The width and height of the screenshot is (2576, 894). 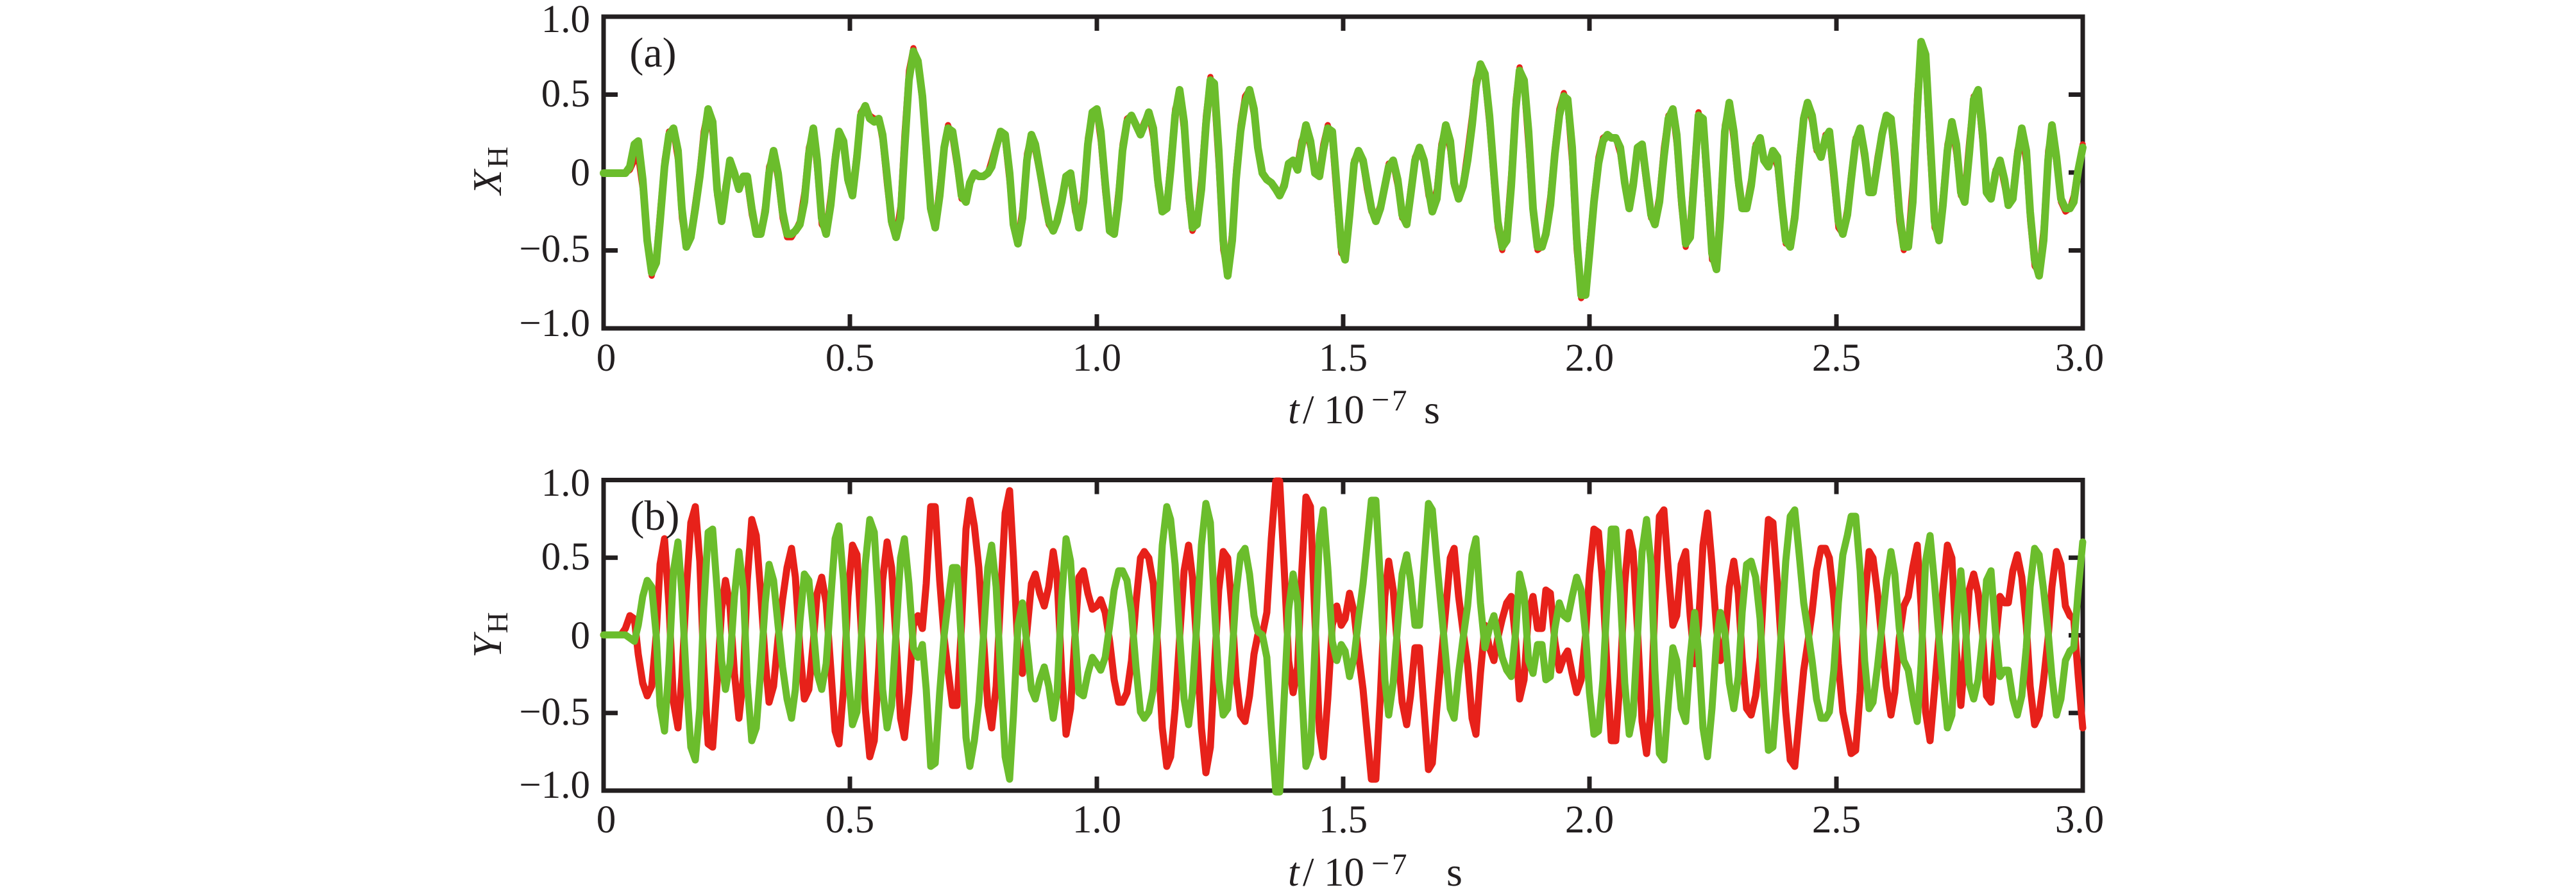 What do you see at coordinates (652, 53) in the screenshot?
I see `svg-text: (a)` at bounding box center [652, 53].